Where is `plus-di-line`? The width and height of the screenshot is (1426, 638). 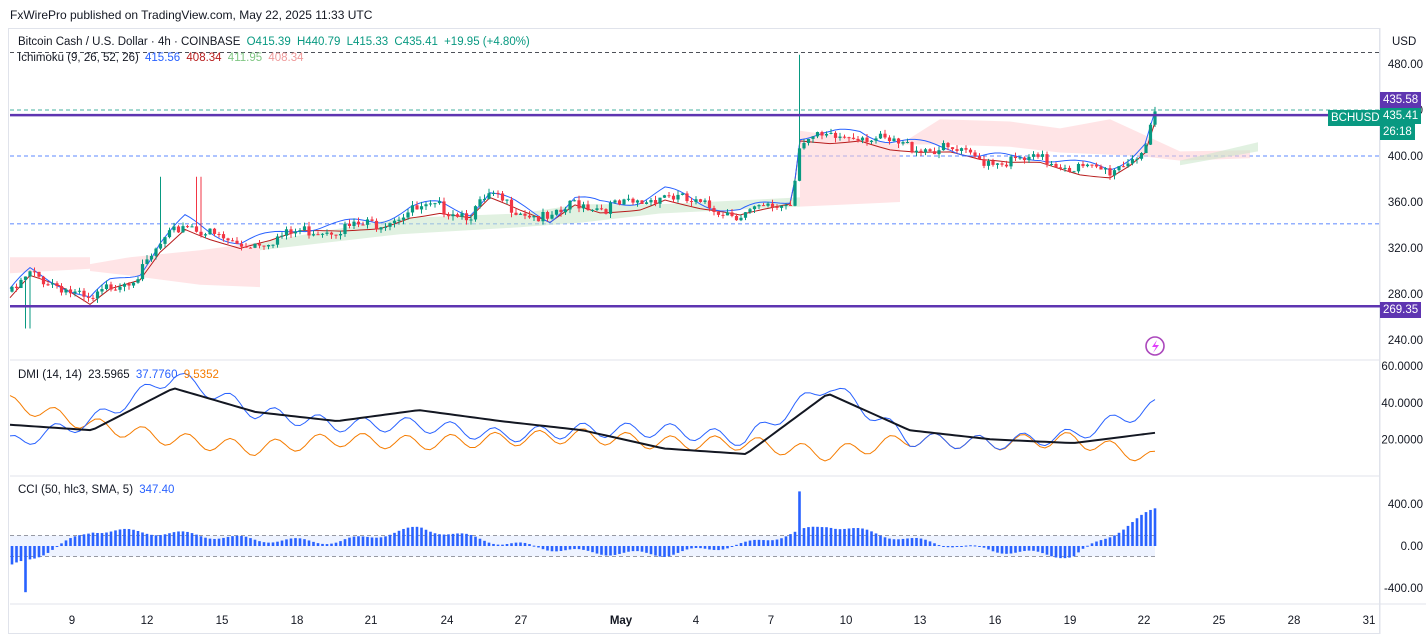 plus-di-line is located at coordinates (582, 411).